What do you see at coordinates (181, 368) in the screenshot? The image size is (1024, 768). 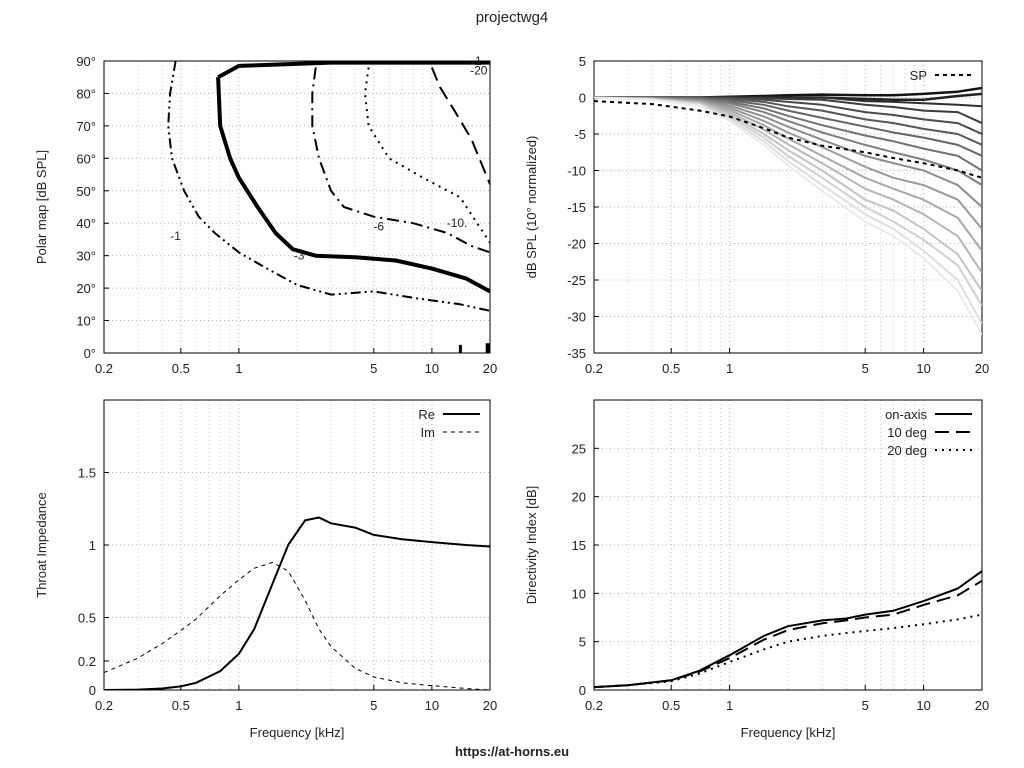 I see `polar-x-tick-label: 0.5` at bounding box center [181, 368].